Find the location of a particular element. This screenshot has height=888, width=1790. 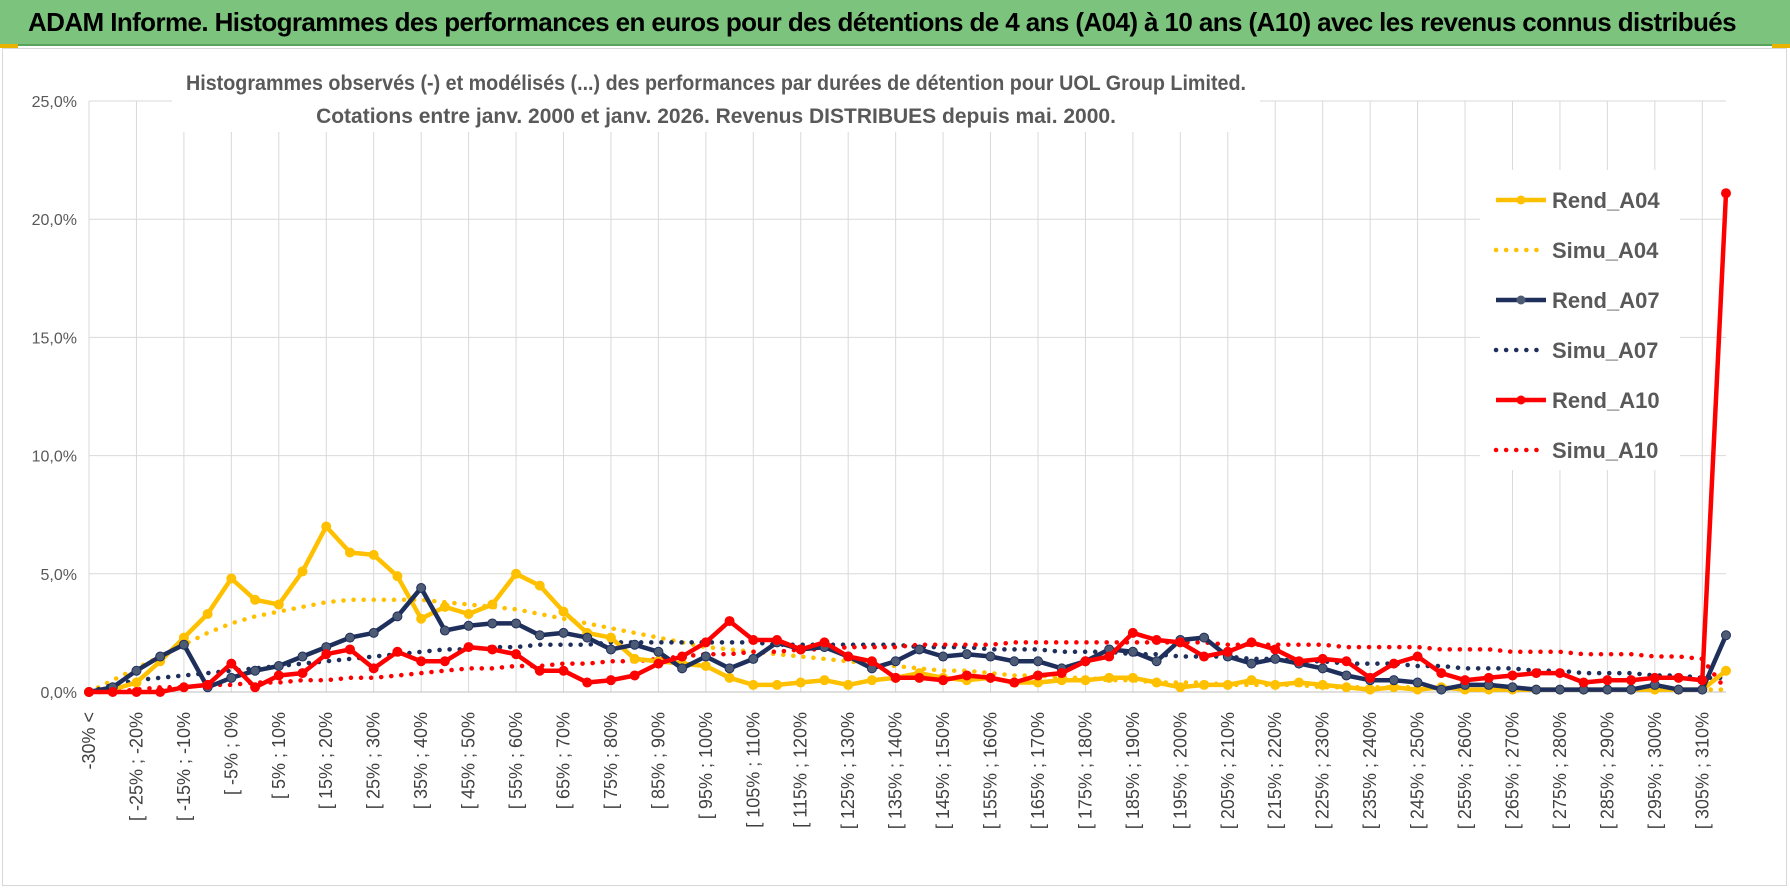

x-tick-label: [ 305% ; 310% is located at coordinates (1702, 770).